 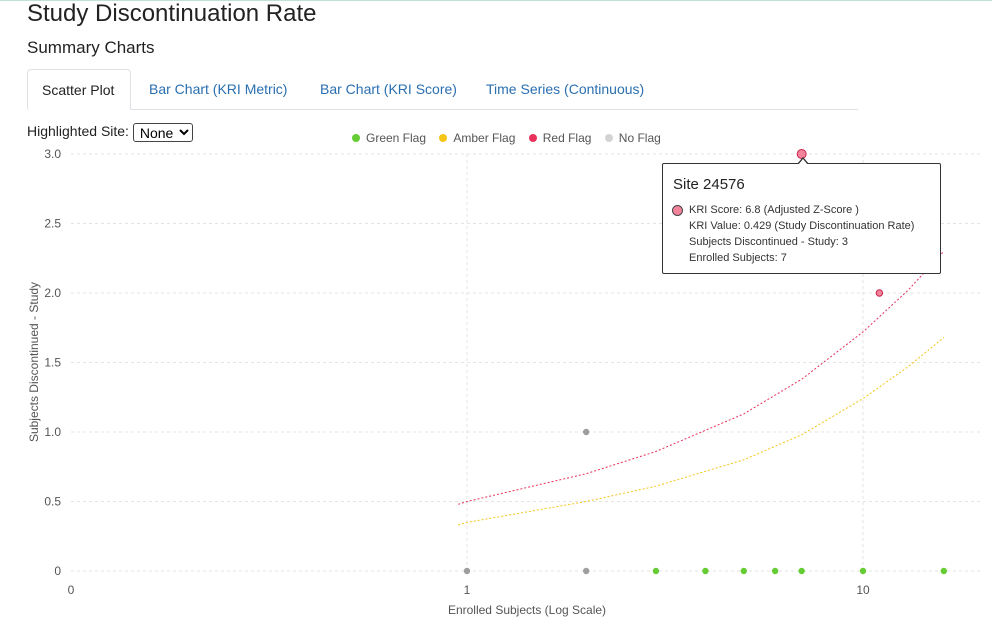 What do you see at coordinates (768, 242) in the screenshot?
I see `tooltip-subjects-discontinued: Subjects Discontinued - Study: 3` at bounding box center [768, 242].